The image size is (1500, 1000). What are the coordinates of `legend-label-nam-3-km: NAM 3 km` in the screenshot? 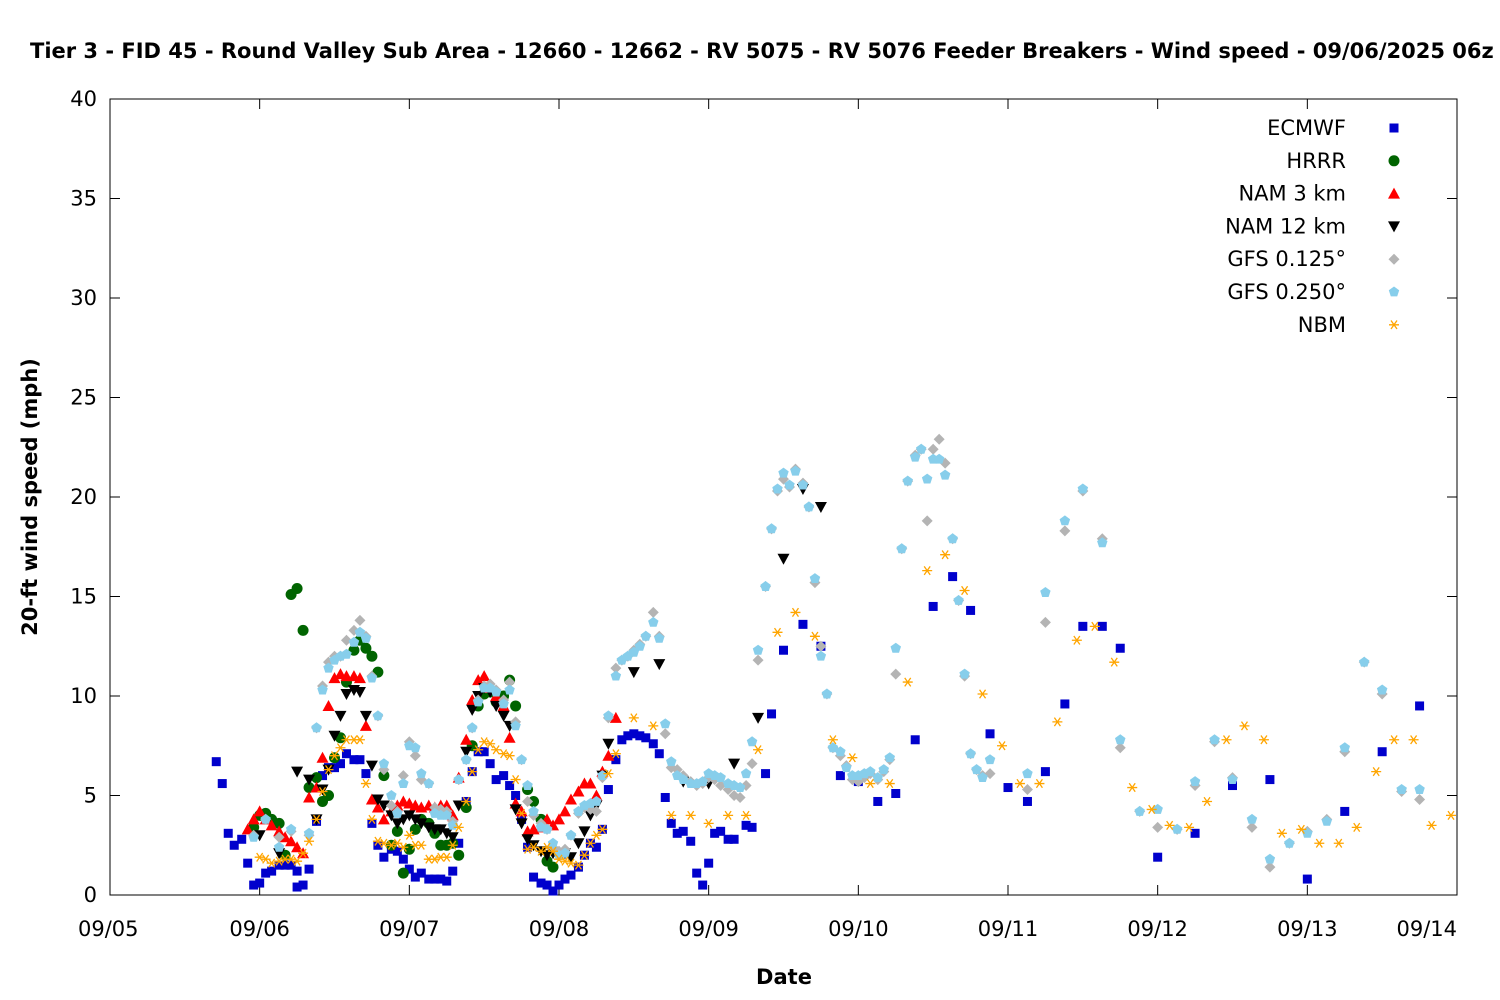 It's located at (1292, 194).